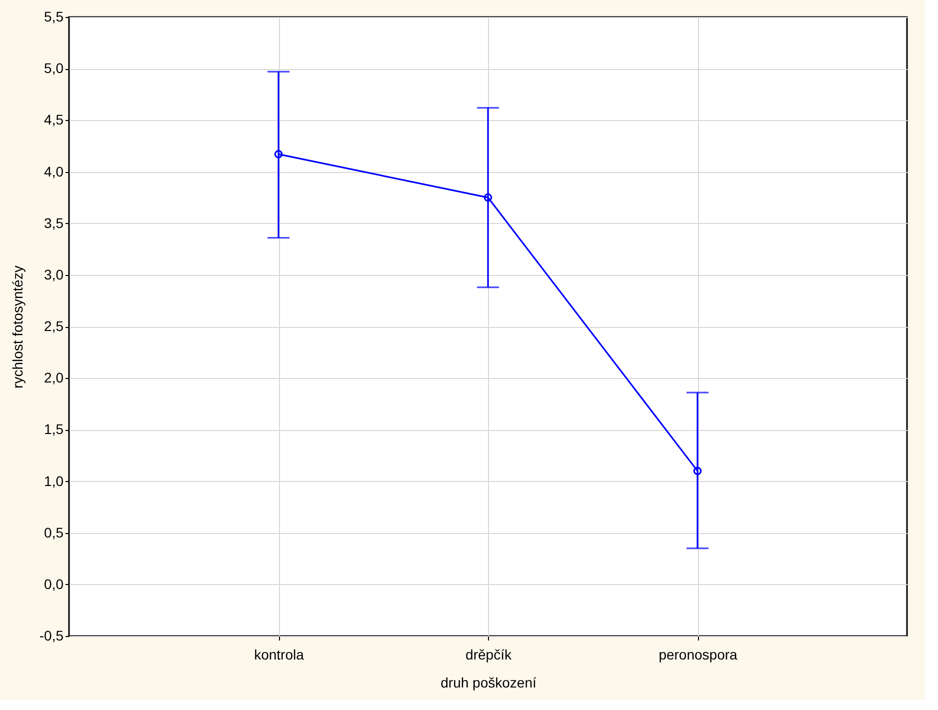 The image size is (938, 710). What do you see at coordinates (54, 326) in the screenshot?
I see `y-tick-label: 2,5` at bounding box center [54, 326].